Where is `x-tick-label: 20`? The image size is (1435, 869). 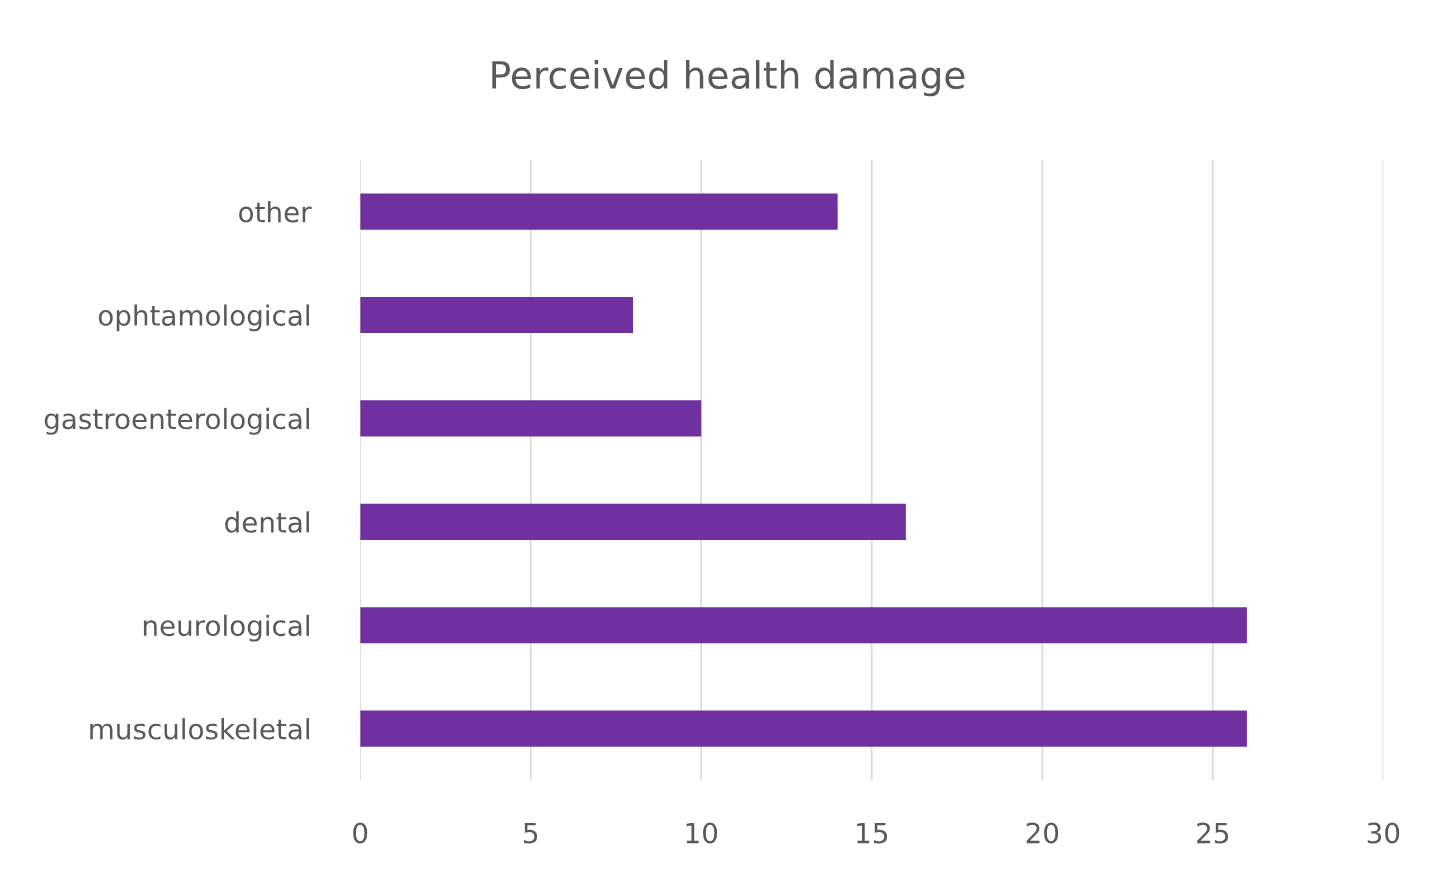 x-tick-label: 20 is located at coordinates (1042, 833).